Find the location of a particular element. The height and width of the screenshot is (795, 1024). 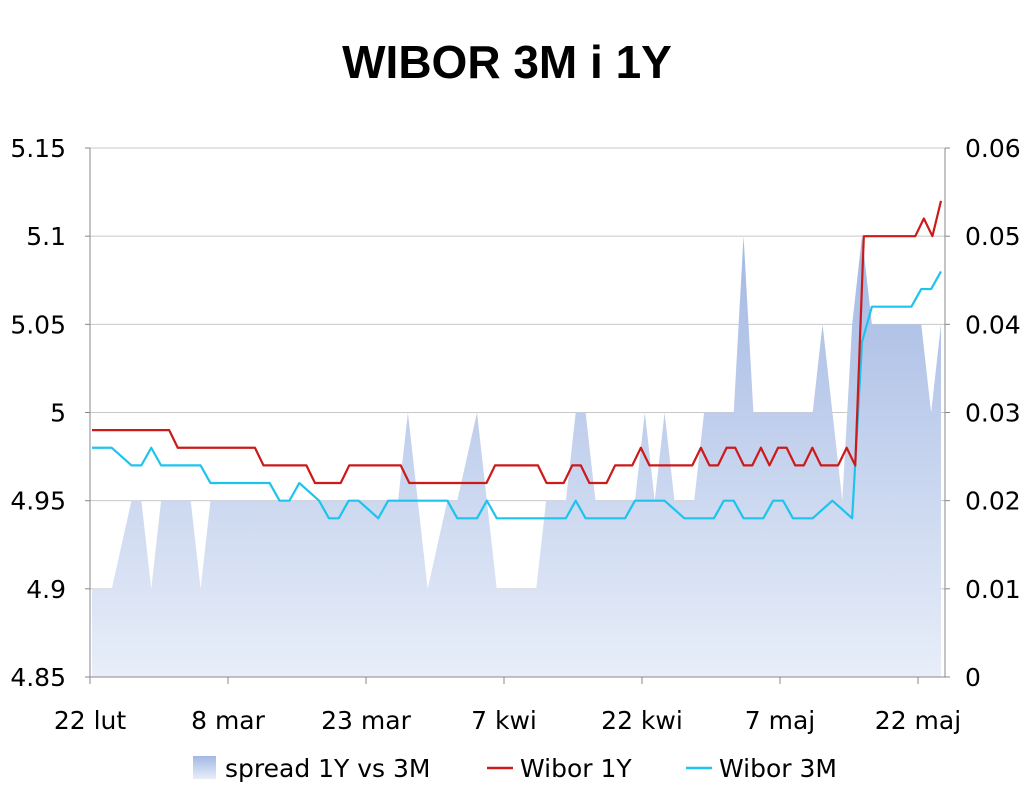

y-left-tick-label: 4.95 is located at coordinates (38, 501).